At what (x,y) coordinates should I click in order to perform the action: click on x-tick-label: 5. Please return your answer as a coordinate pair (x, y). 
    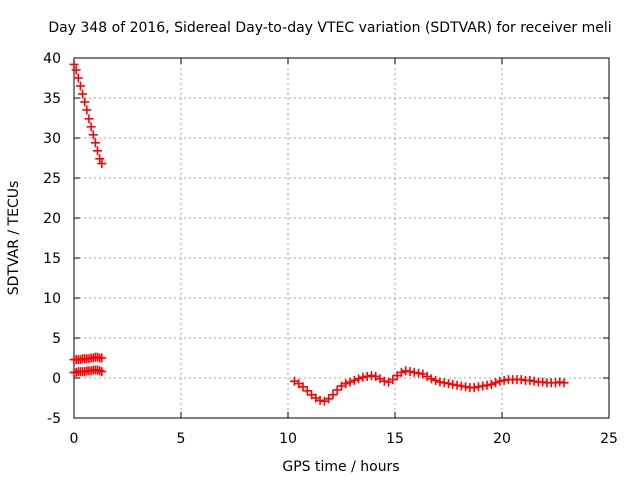
    Looking at the image, I should click on (181, 439).